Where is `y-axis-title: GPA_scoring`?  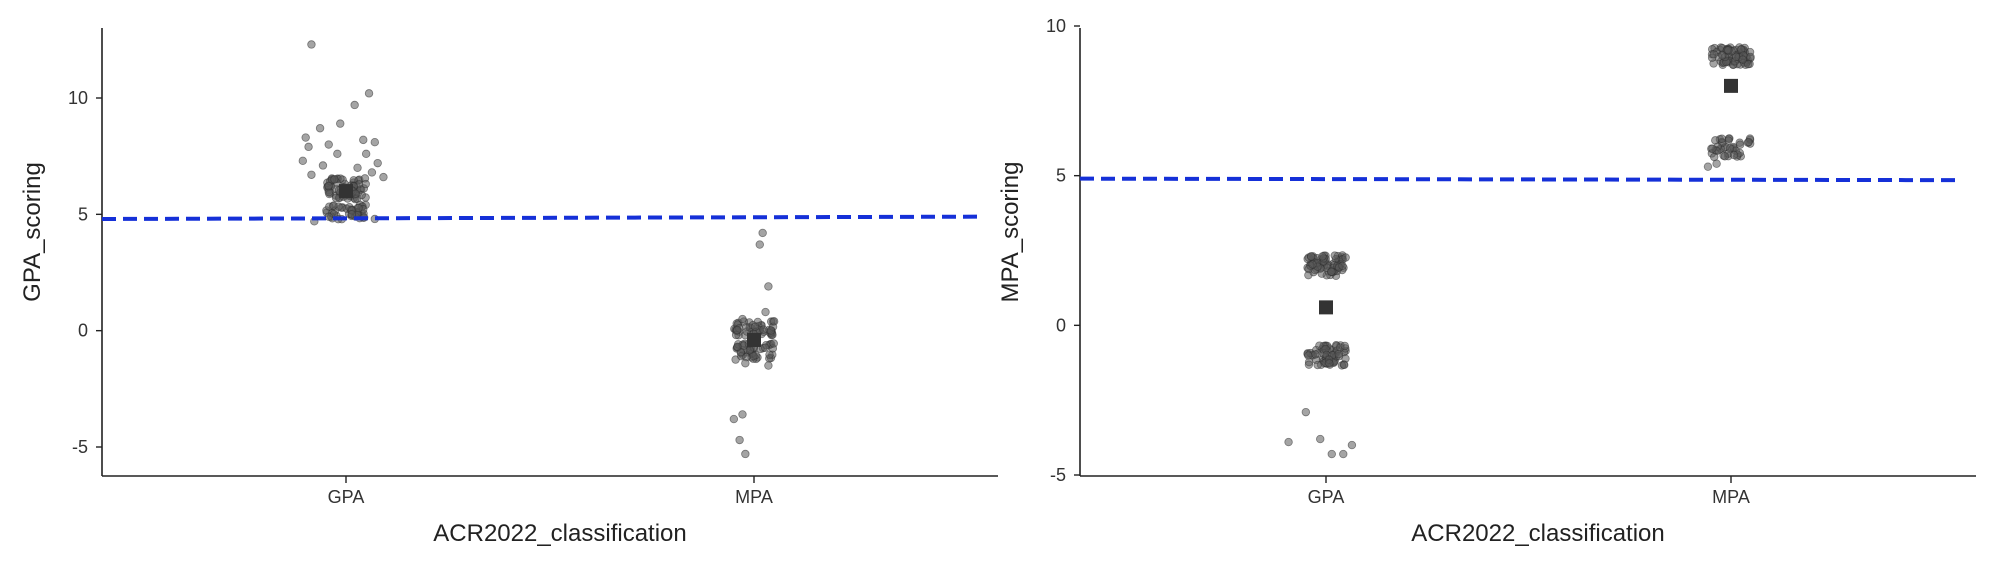
y-axis-title: GPA_scoring is located at coordinates (32, 232).